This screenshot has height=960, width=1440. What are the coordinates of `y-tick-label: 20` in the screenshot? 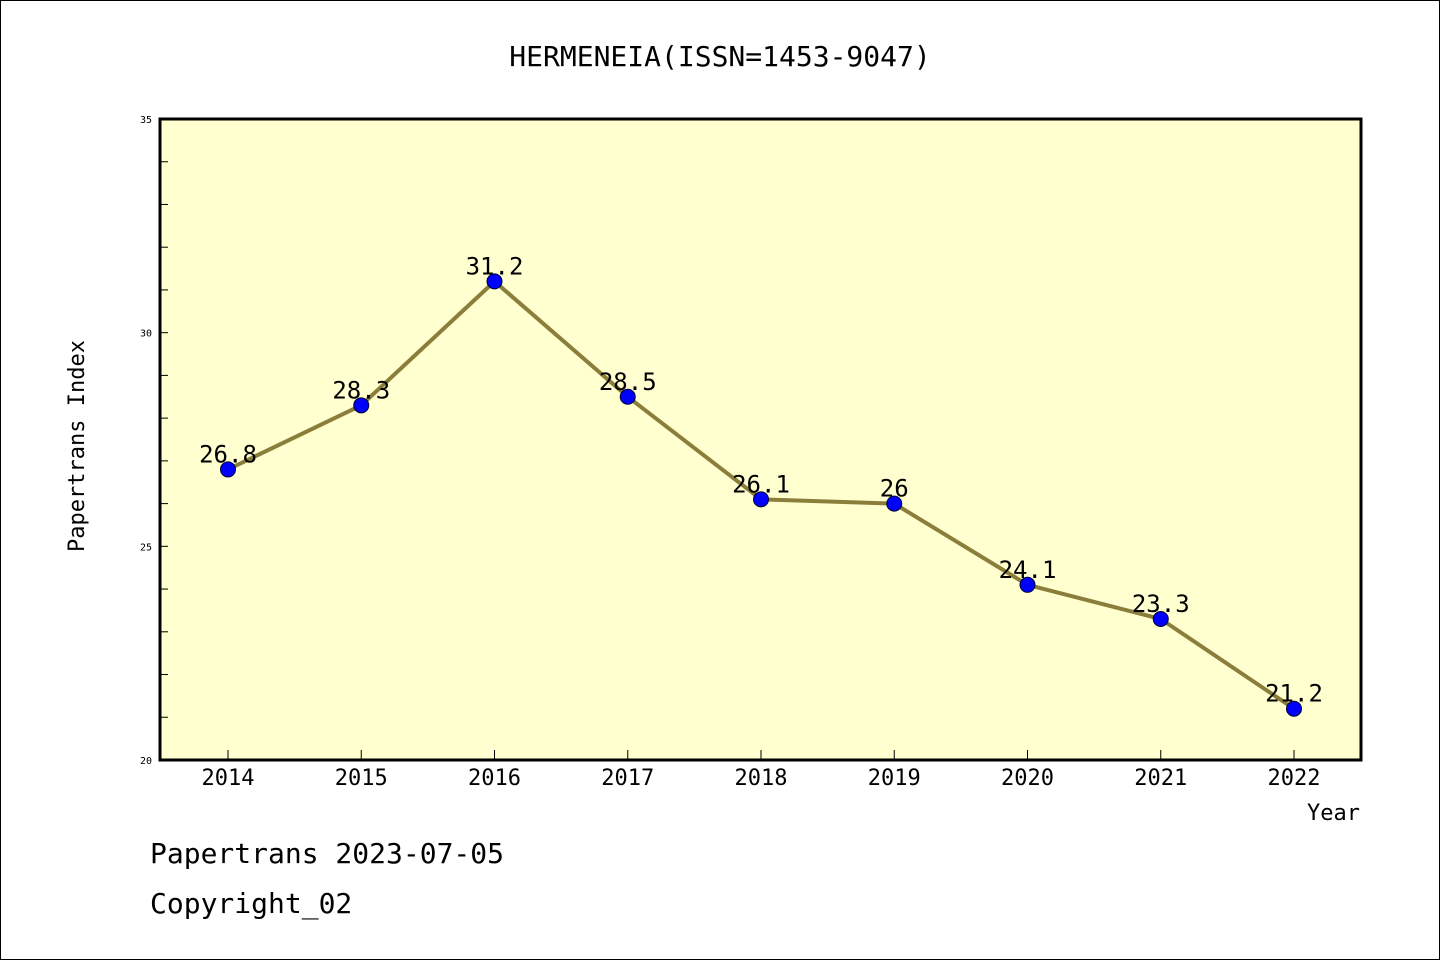 It's located at (146, 761).